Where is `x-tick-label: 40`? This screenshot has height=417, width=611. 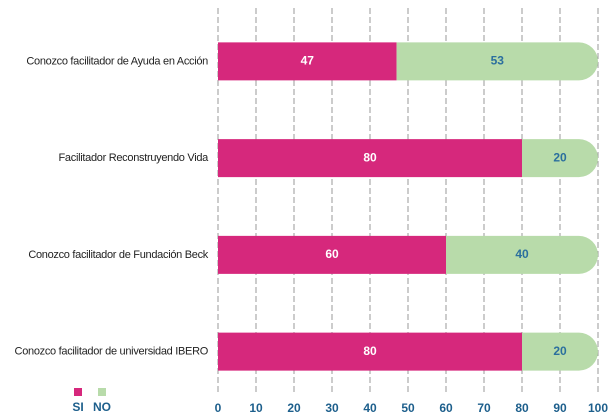
x-tick-label: 40 is located at coordinates (370, 408).